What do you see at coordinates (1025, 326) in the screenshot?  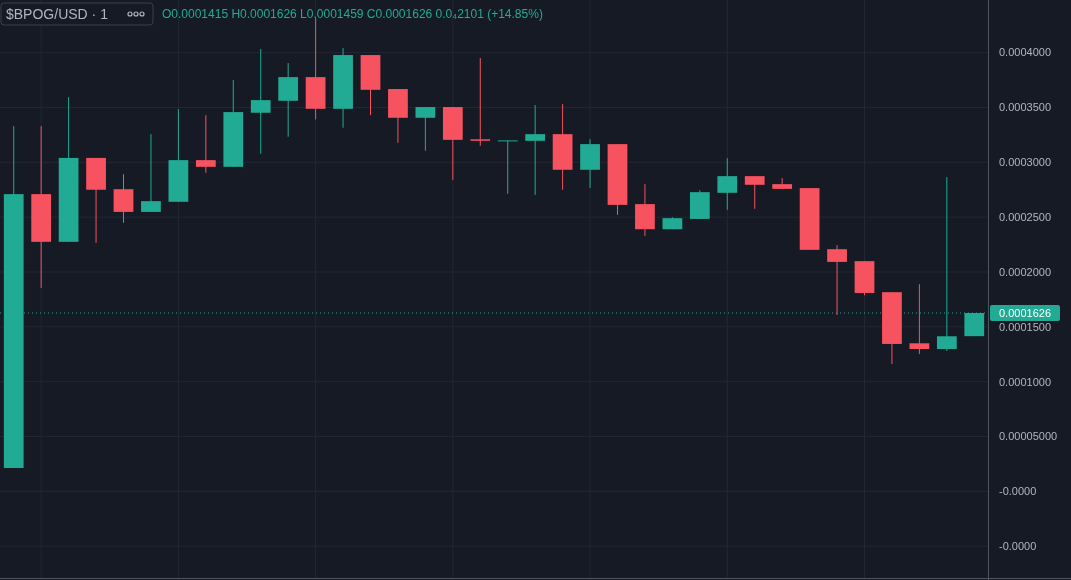 I see `y-tick-label: 0.0001500` at bounding box center [1025, 326].